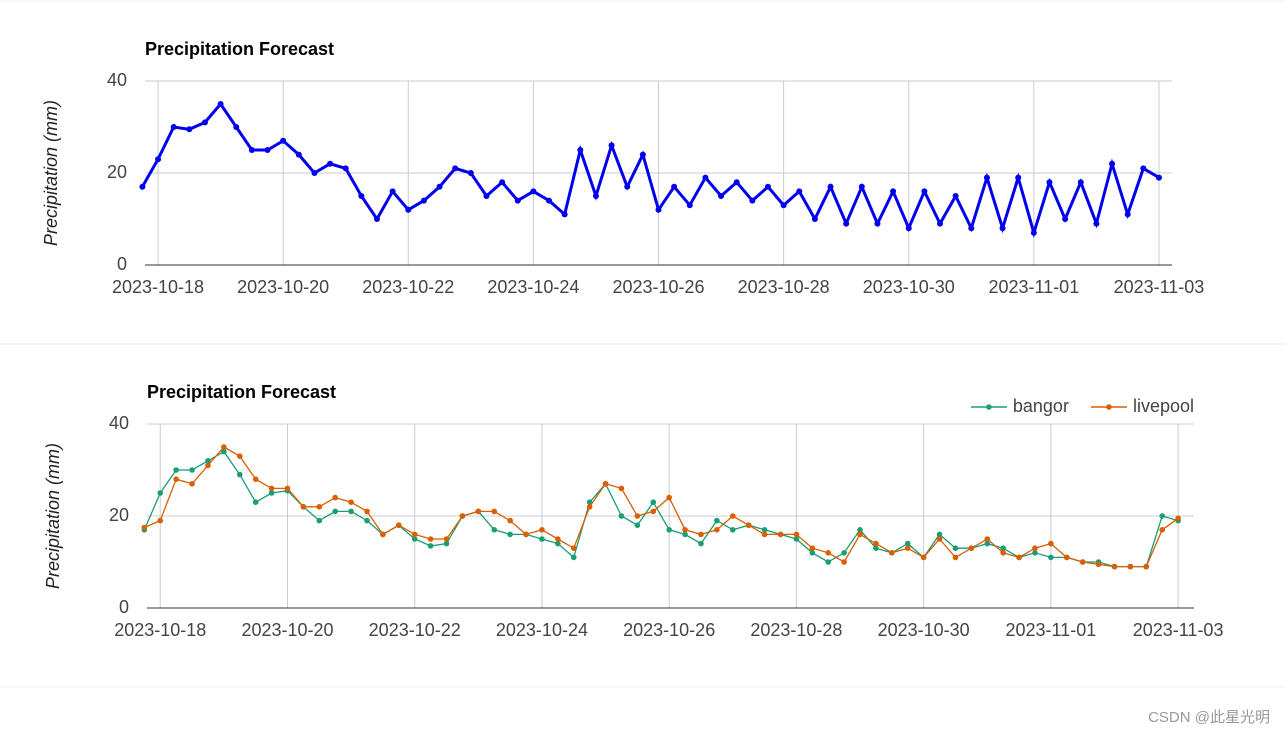 The image size is (1285, 736). What do you see at coordinates (124, 607) in the screenshot?
I see `y-tick-label: 0` at bounding box center [124, 607].